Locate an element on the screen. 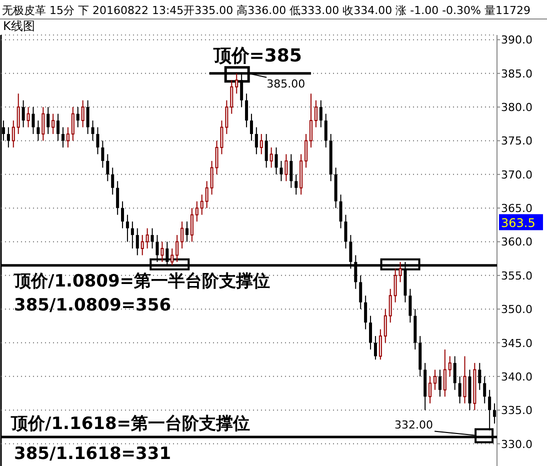 The height and width of the screenshot is (466, 547). y-tick-label: 390.0 is located at coordinates (516, 40).